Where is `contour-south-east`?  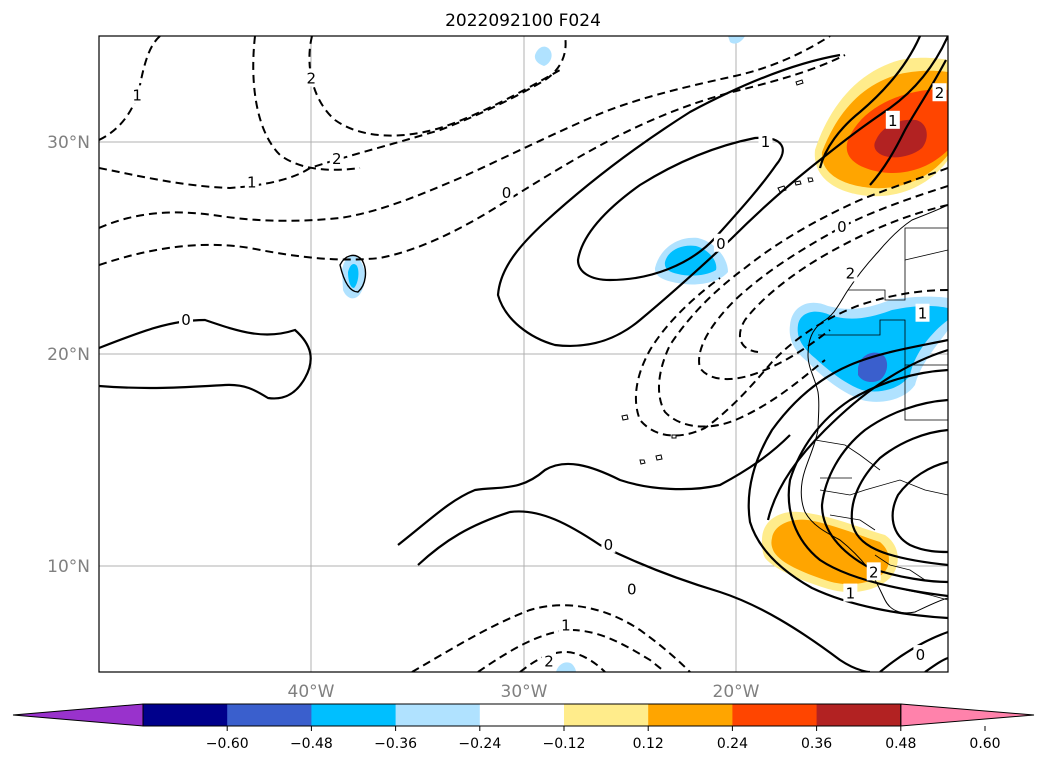 contour-south-east is located at coordinates (913, 651).